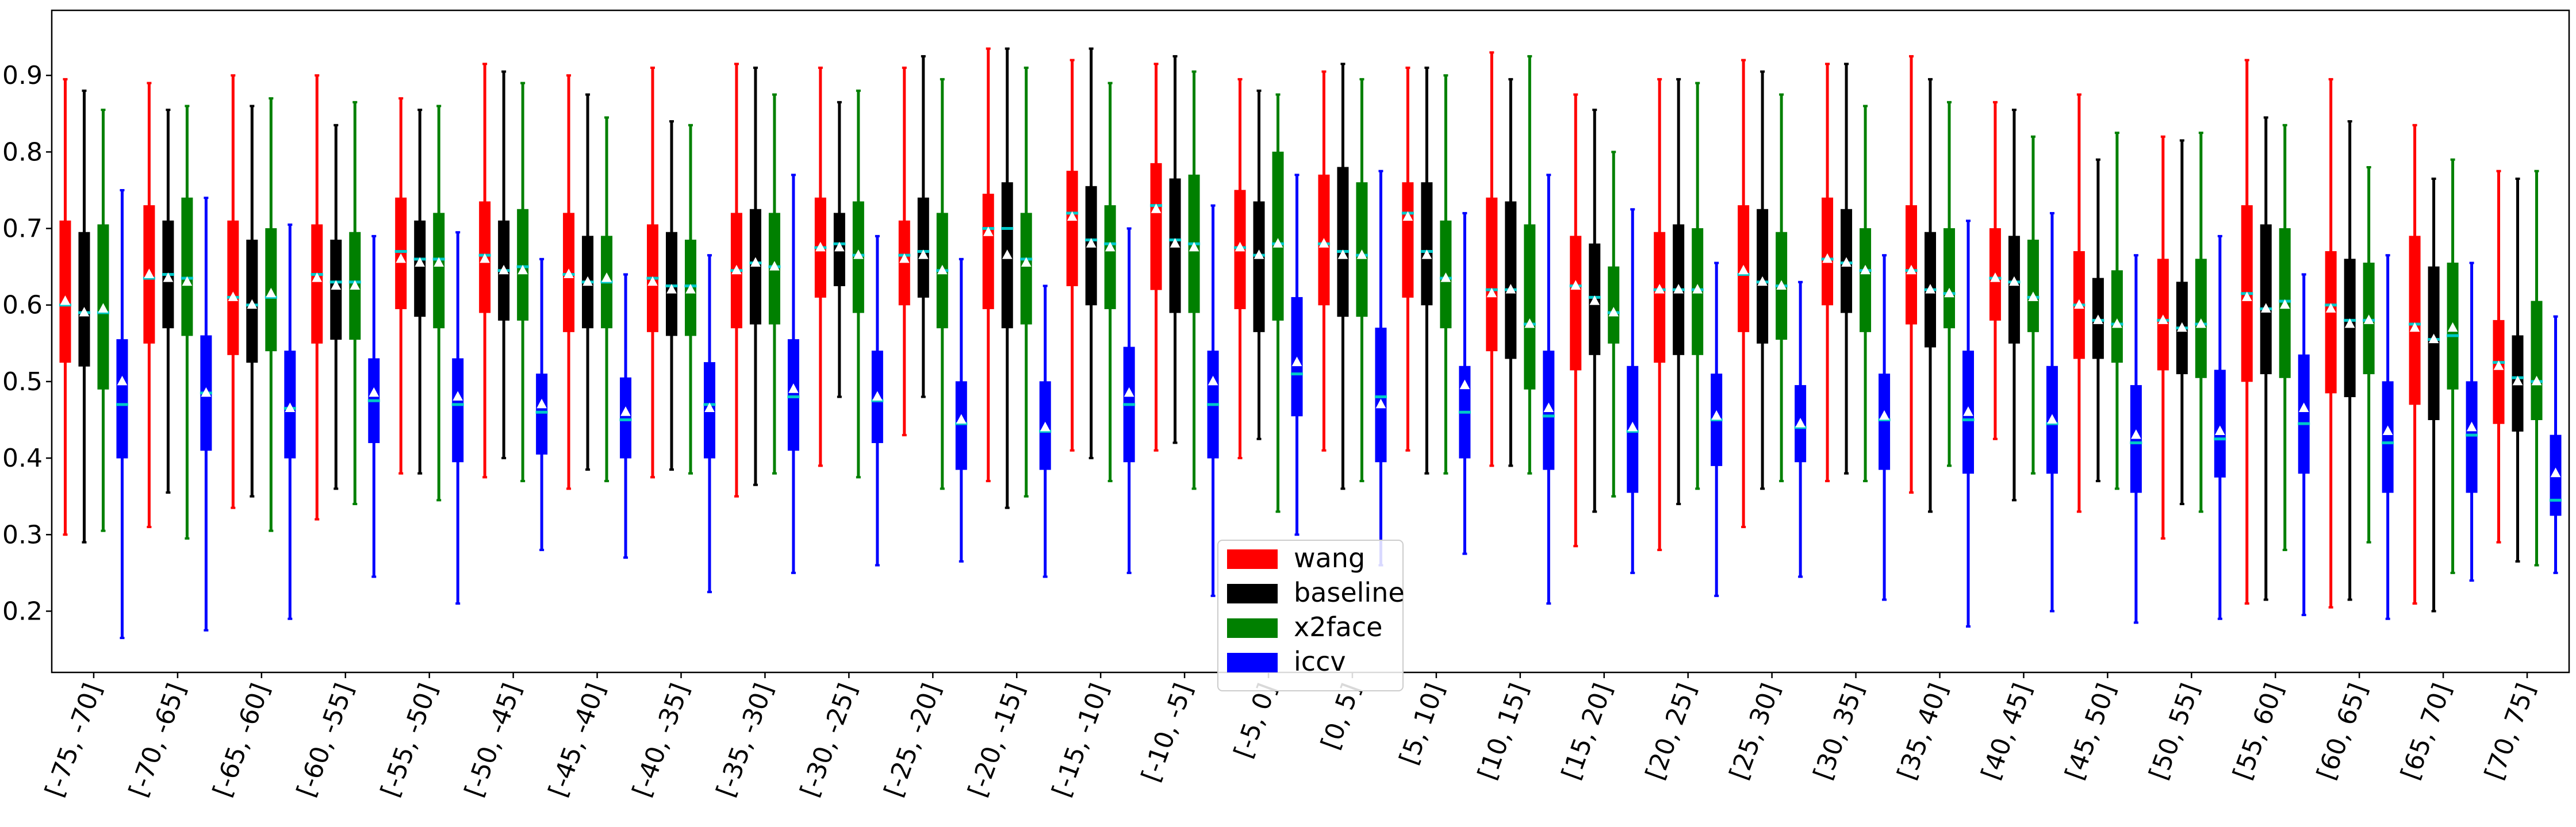 This screenshot has width=2576, height=827. I want to click on x-tick-label: [-50, -45], so click(493, 740).